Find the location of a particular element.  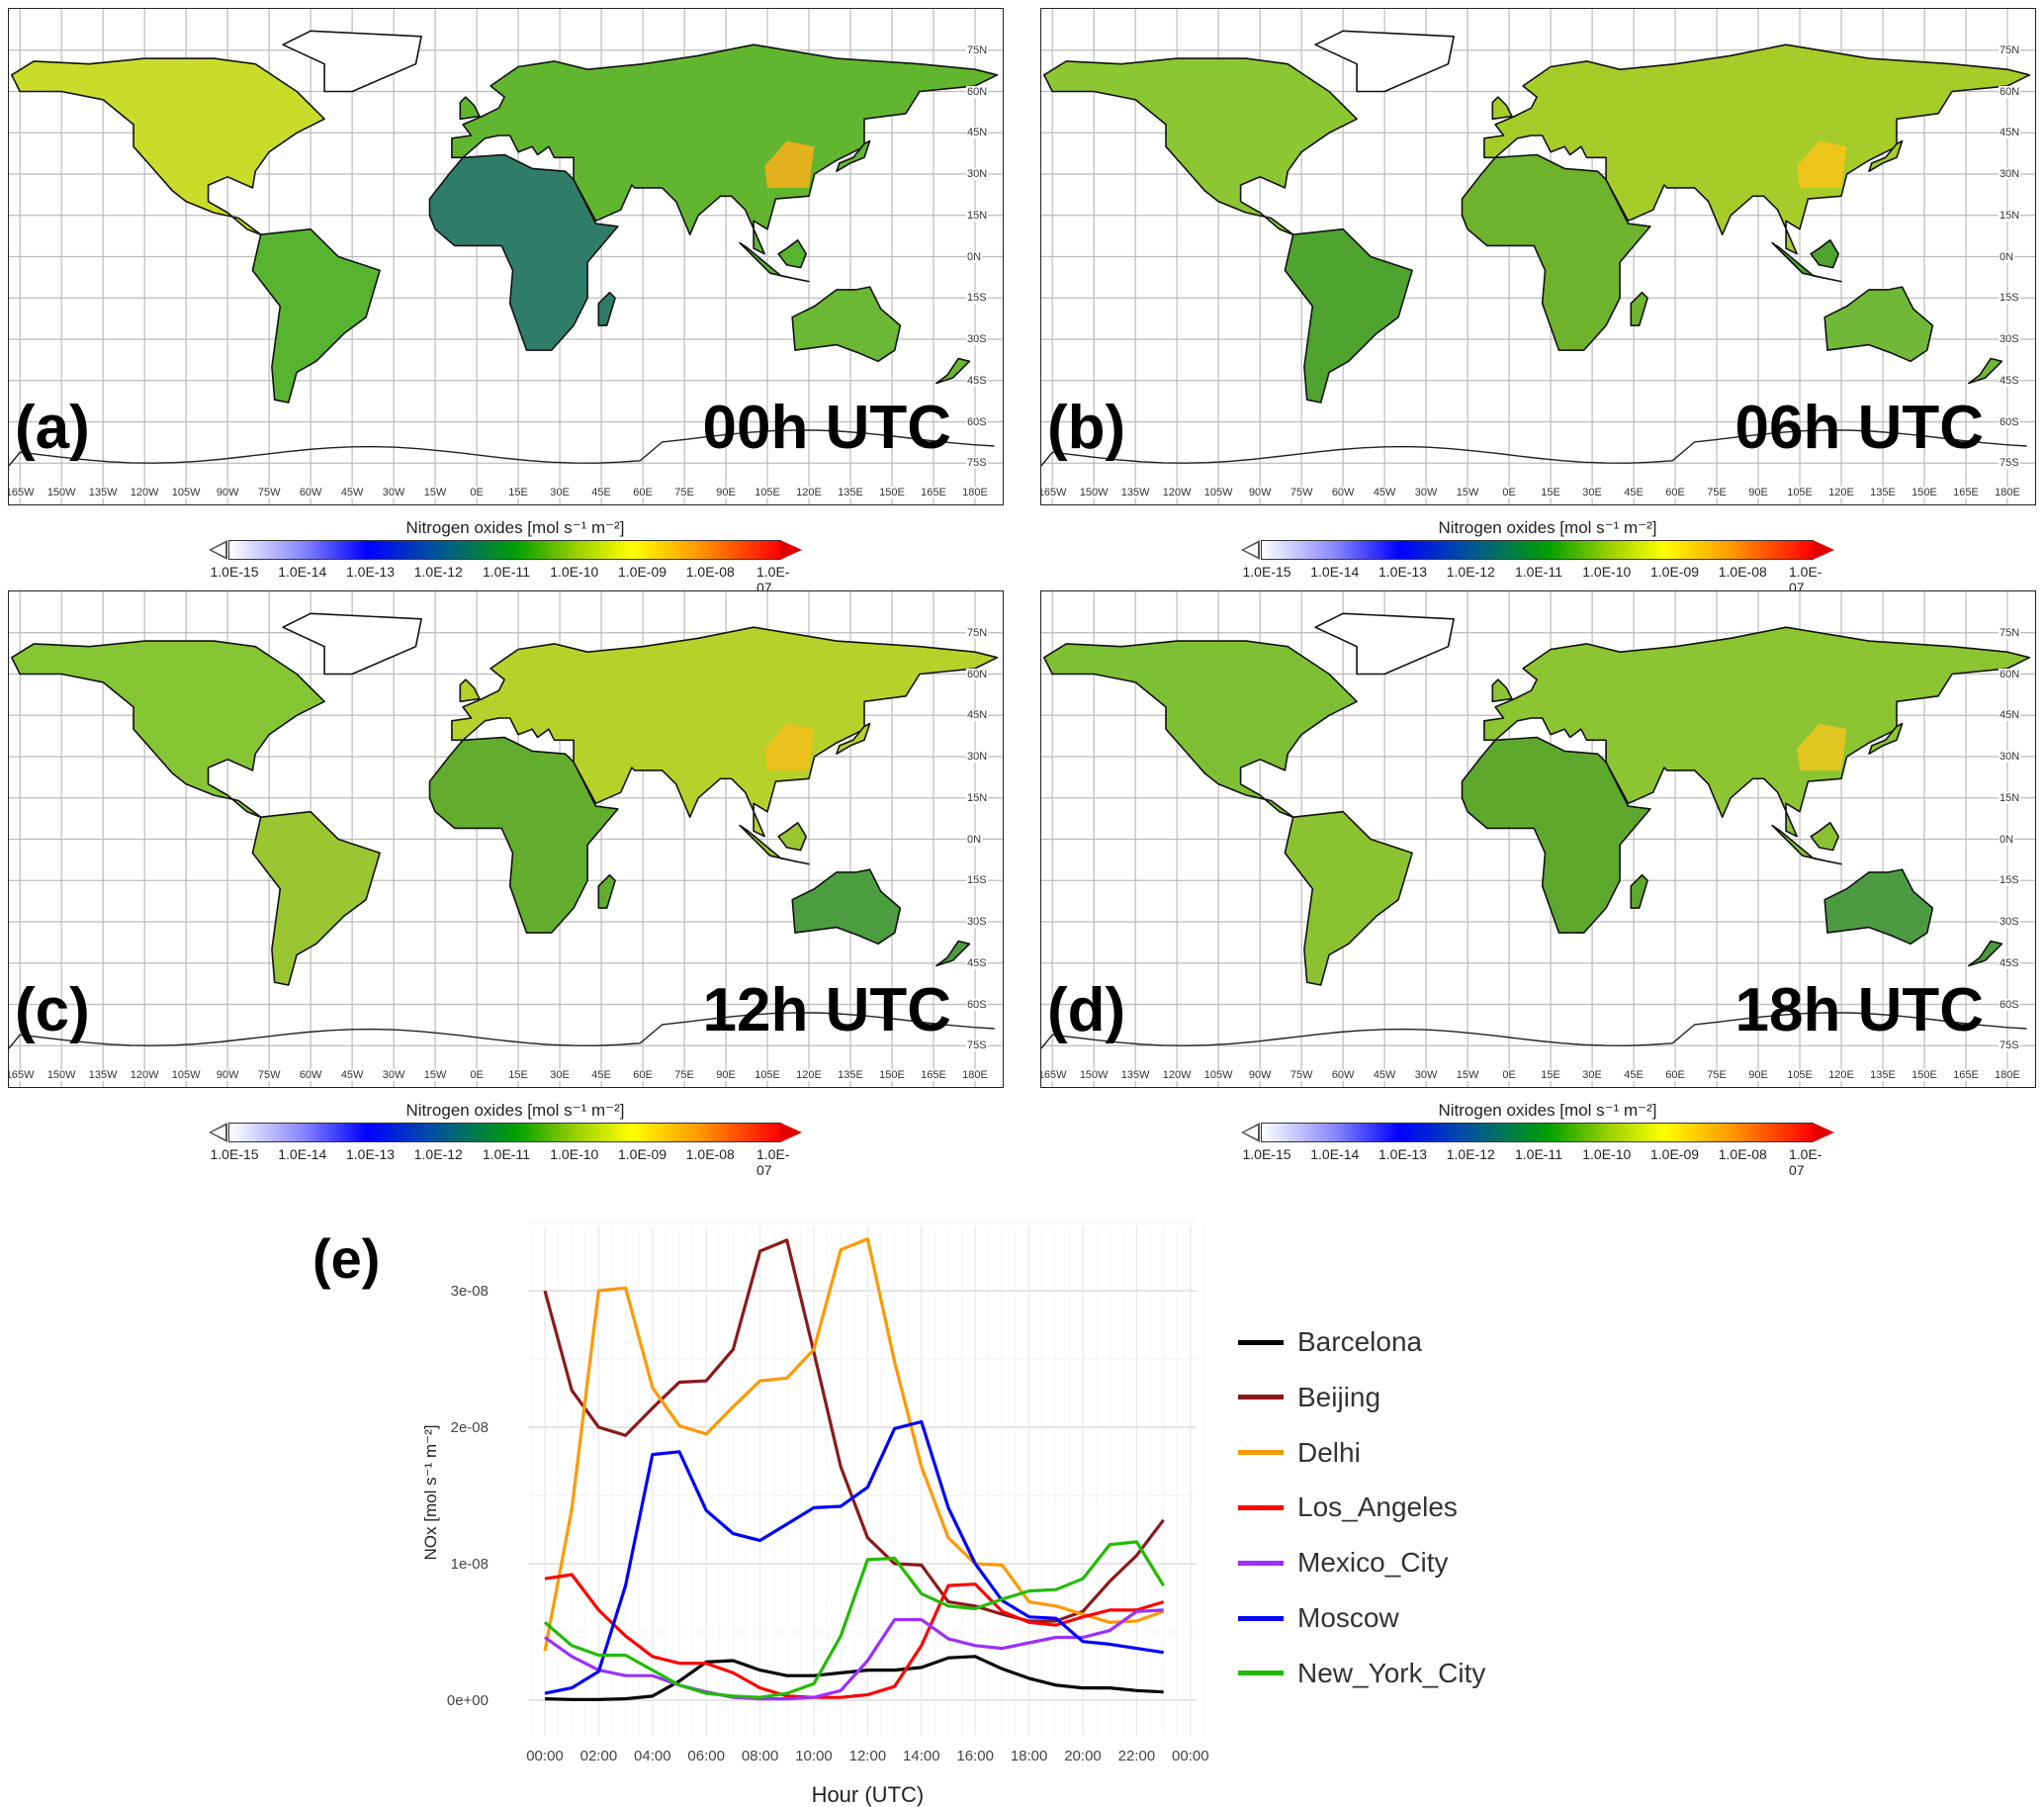

colorbar-tick-label: 1.0E-11 is located at coordinates (1538, 572).